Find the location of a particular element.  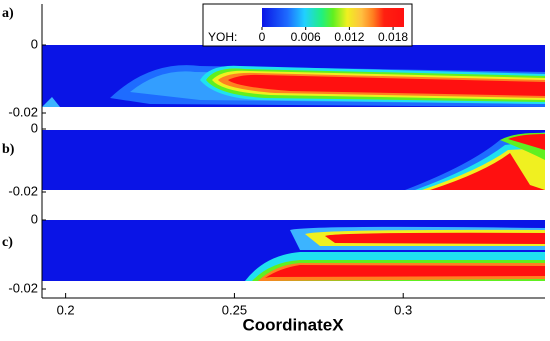

colorbar is located at coordinates (333, 17).